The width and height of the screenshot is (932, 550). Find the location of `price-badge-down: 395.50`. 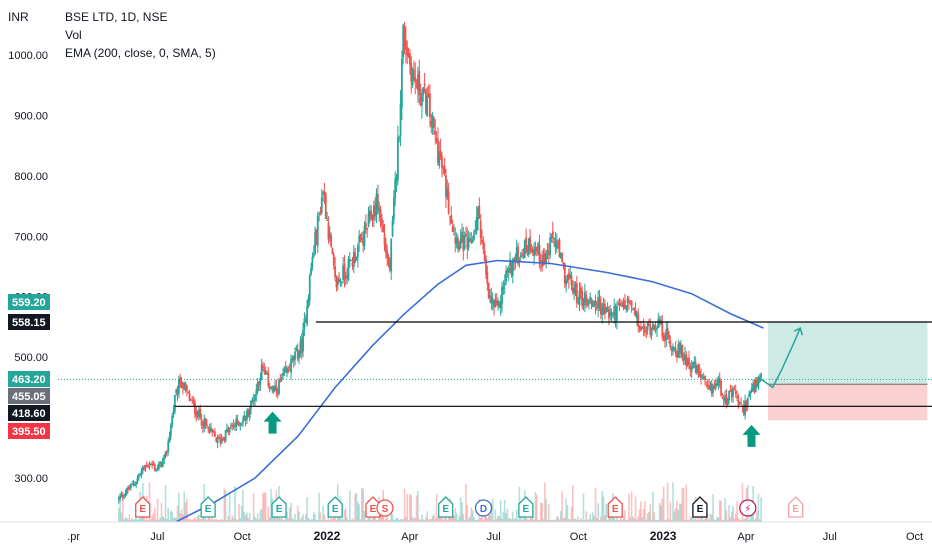

price-badge-down: 395.50 is located at coordinates (29, 431).